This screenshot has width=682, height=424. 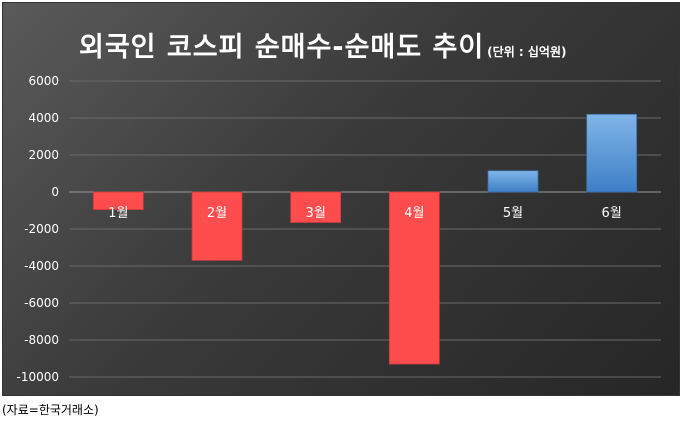 I want to click on chart-title: 외국인 코스피 순매수-순매도 추이 (단위 : 십억원), so click(x=323, y=44).